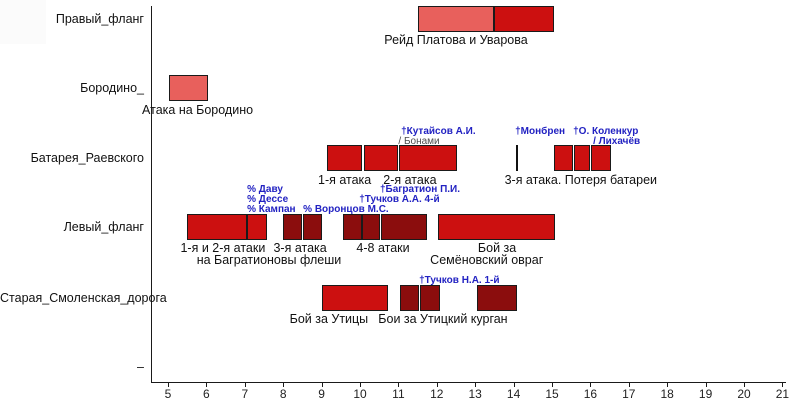 The image size is (800, 400). I want to click on row-label: Бородино_, so click(112, 88).